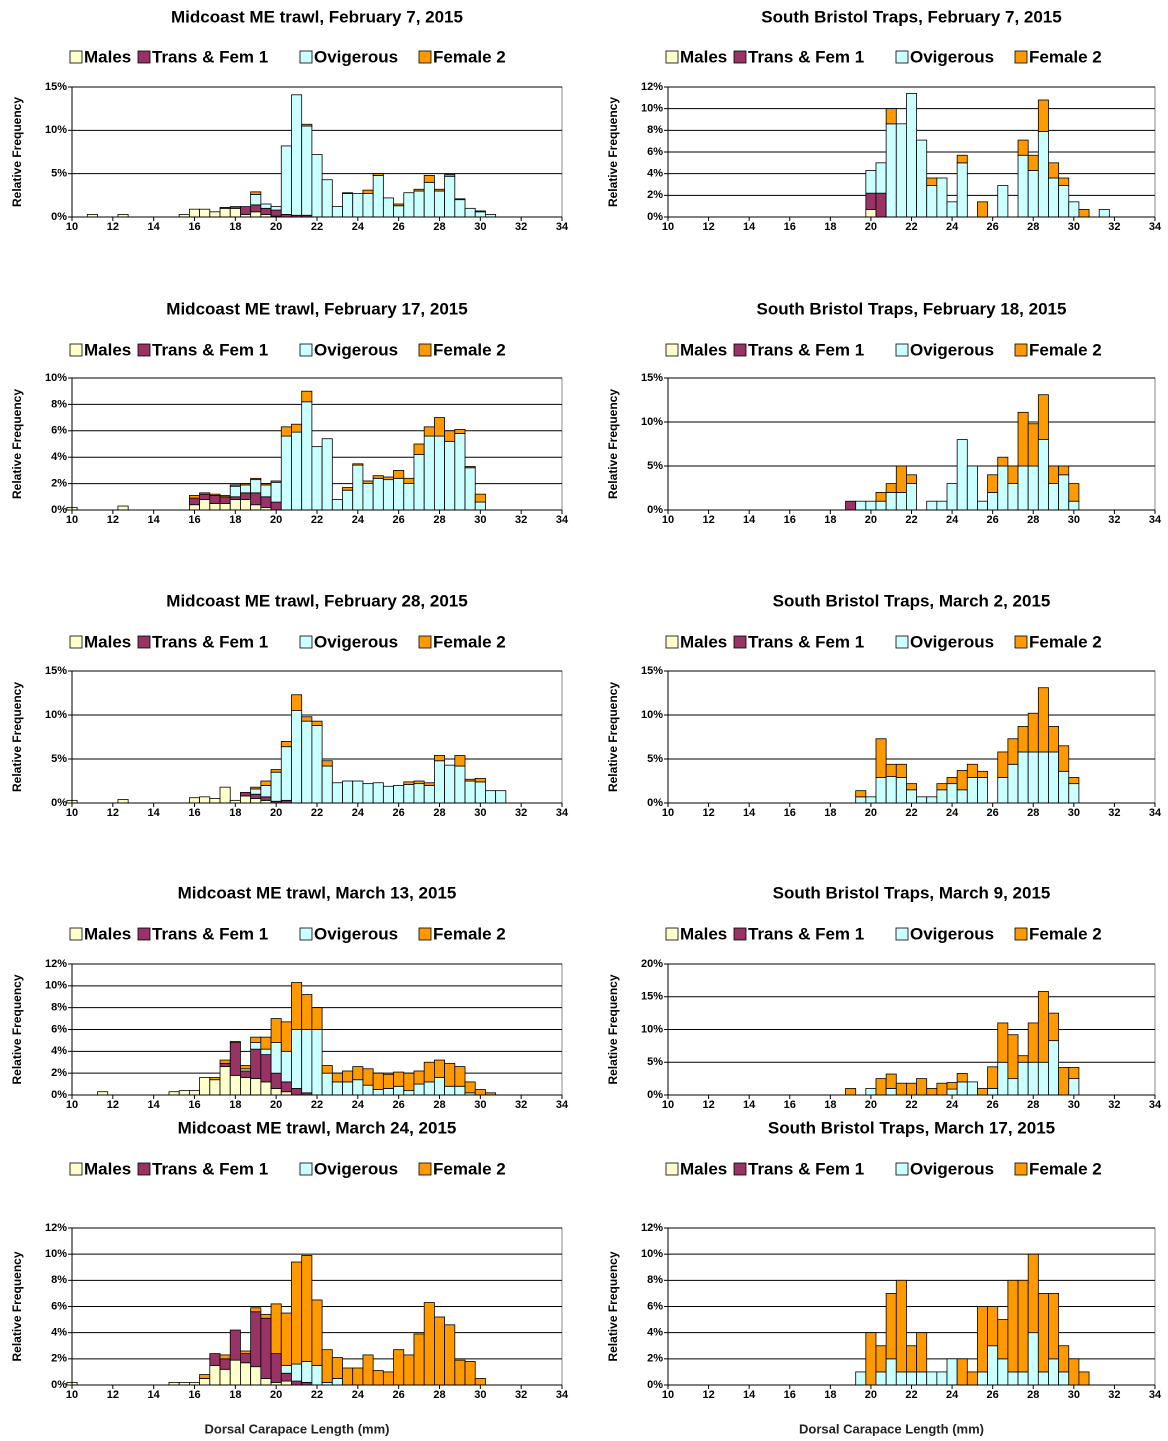 The image size is (1168, 1441). What do you see at coordinates (1033, 1105) in the screenshot?
I see `x-tick-label: 28` at bounding box center [1033, 1105].